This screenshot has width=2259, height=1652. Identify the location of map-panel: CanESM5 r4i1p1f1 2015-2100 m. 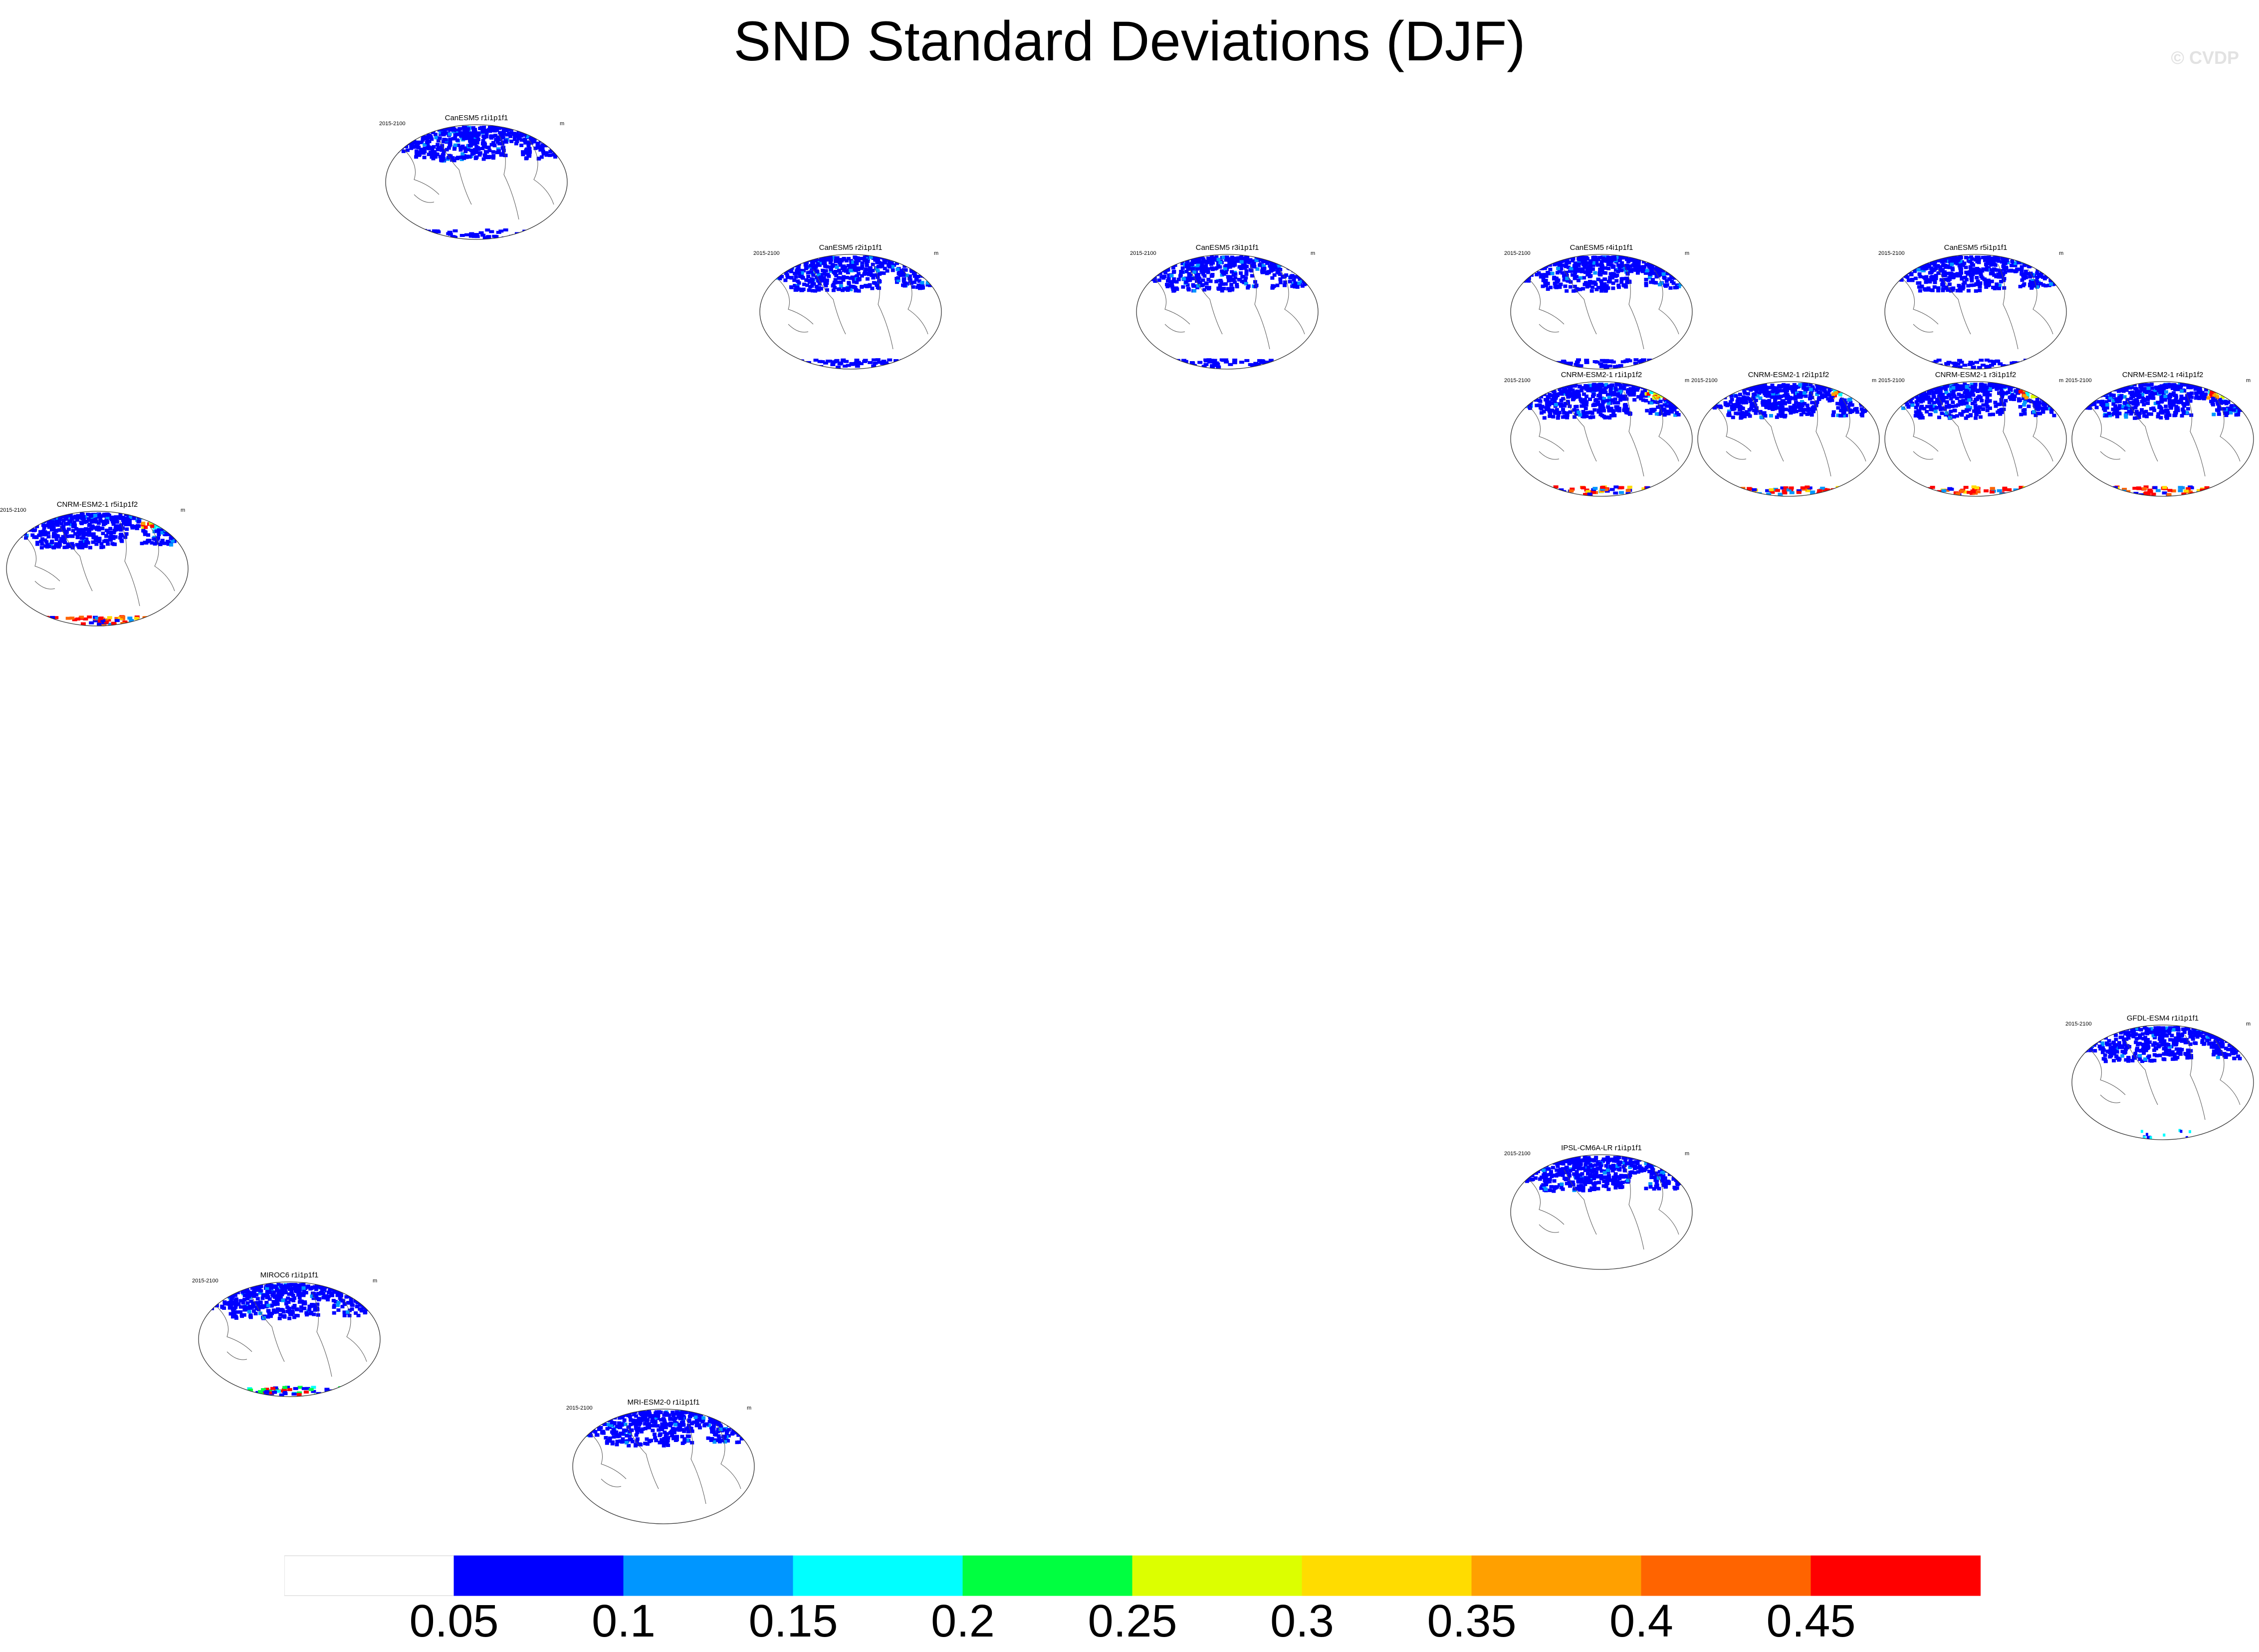
(1604, 311).